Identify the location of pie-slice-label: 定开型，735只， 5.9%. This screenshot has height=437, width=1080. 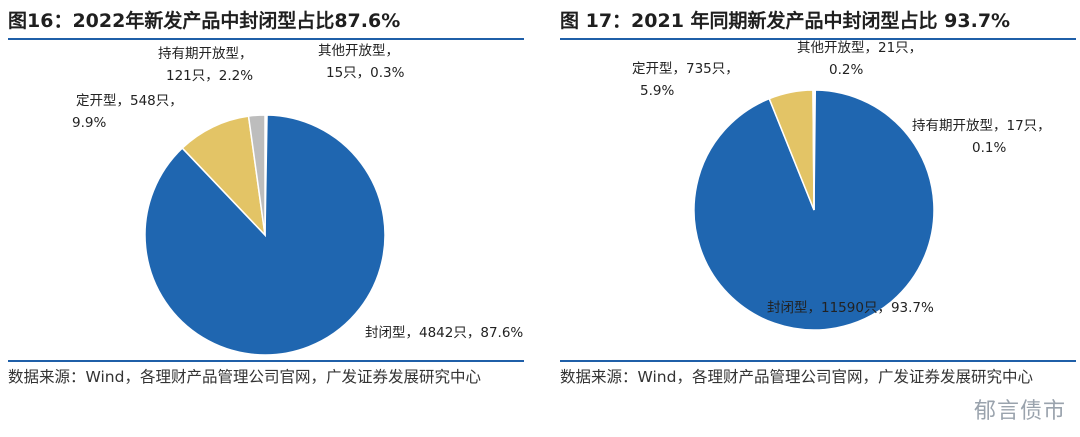
(685, 80).